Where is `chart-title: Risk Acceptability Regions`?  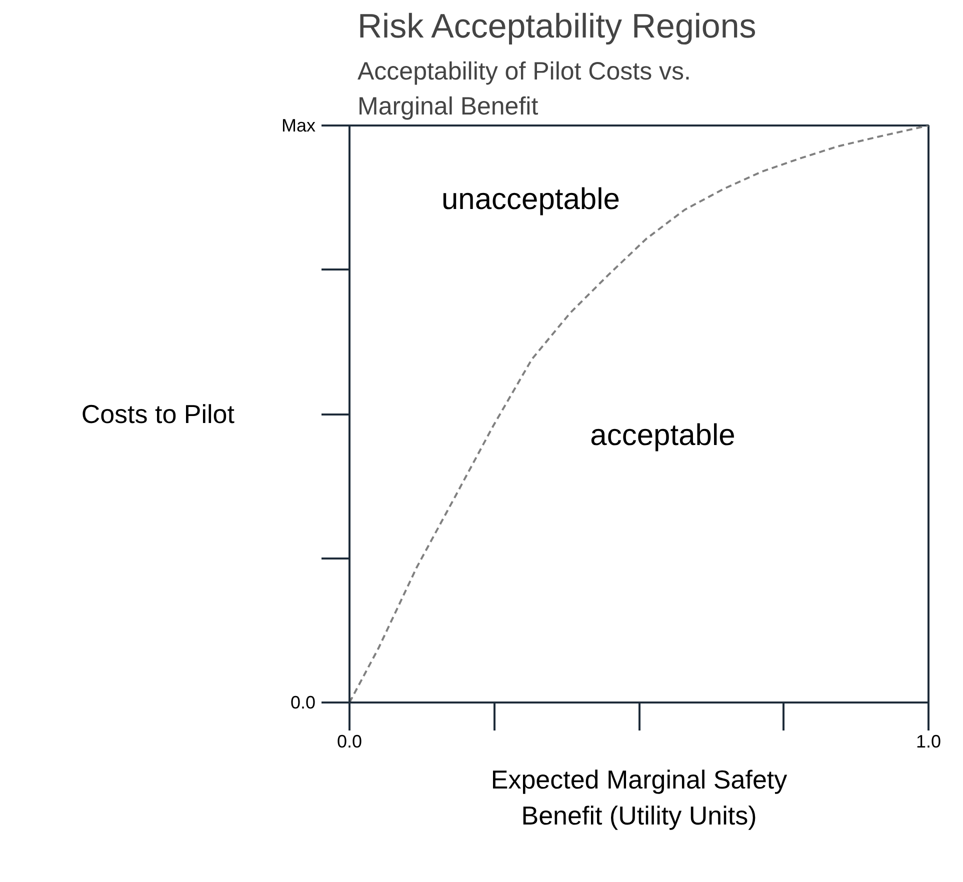
chart-title: Risk Acceptability Regions is located at coordinates (557, 27).